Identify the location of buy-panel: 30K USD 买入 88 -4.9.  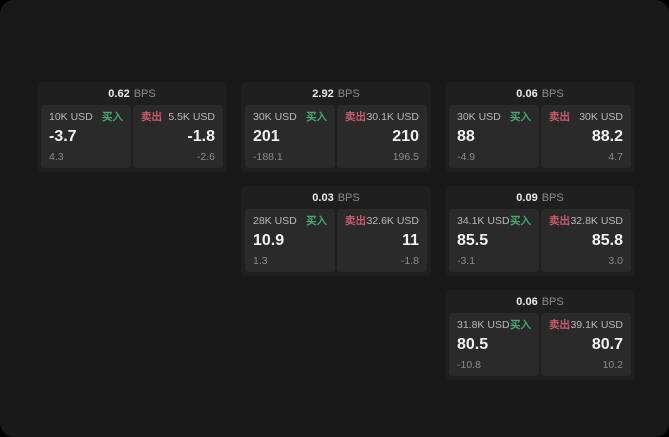
(494, 136).